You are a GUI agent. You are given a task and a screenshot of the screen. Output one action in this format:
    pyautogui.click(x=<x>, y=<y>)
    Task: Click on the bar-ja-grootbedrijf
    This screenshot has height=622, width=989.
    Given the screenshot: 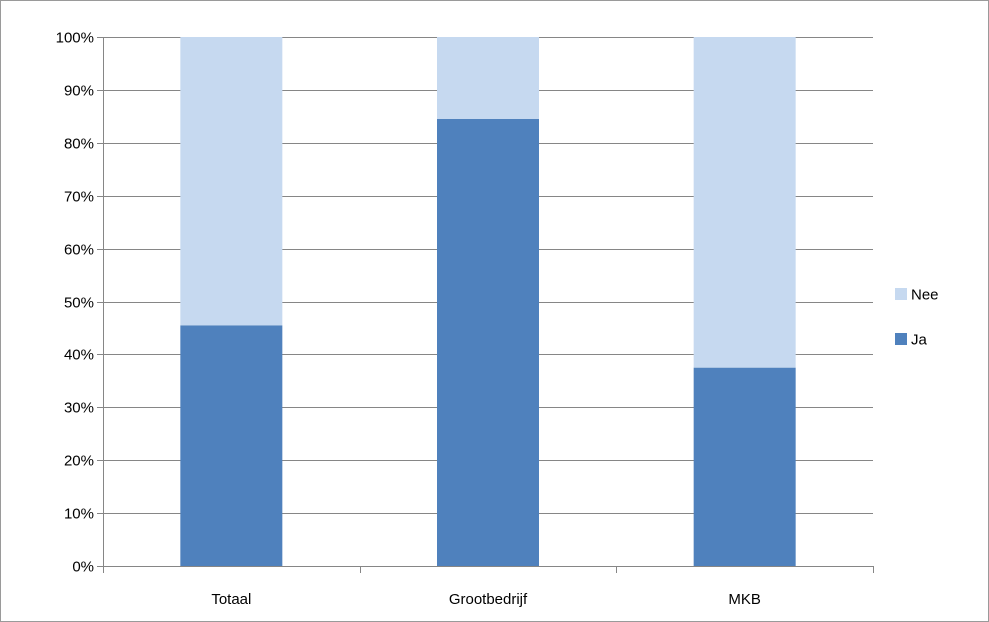 What is the action you would take?
    pyautogui.click(x=488, y=342)
    